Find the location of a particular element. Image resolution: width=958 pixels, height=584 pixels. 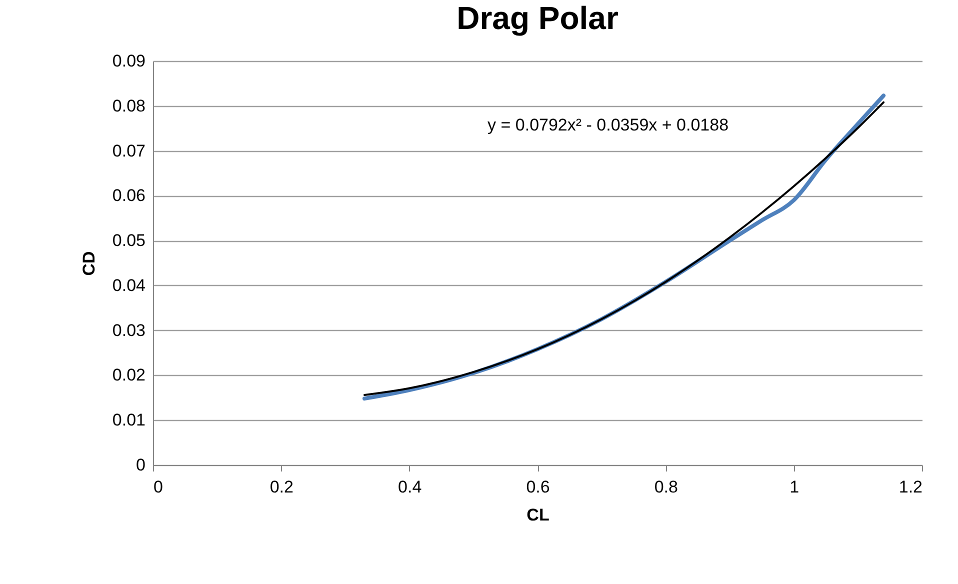

x-tick-label: 0.2 is located at coordinates (282, 487).